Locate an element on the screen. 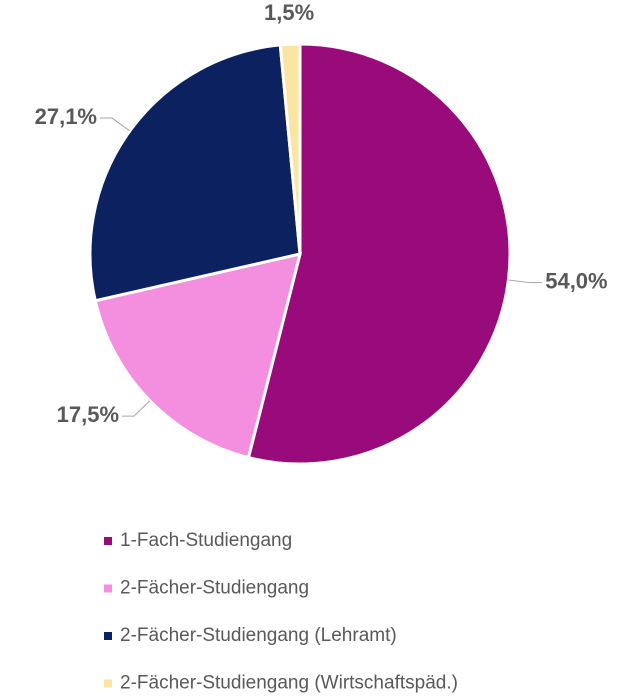  data-label: 17,5% is located at coordinates (88, 414).